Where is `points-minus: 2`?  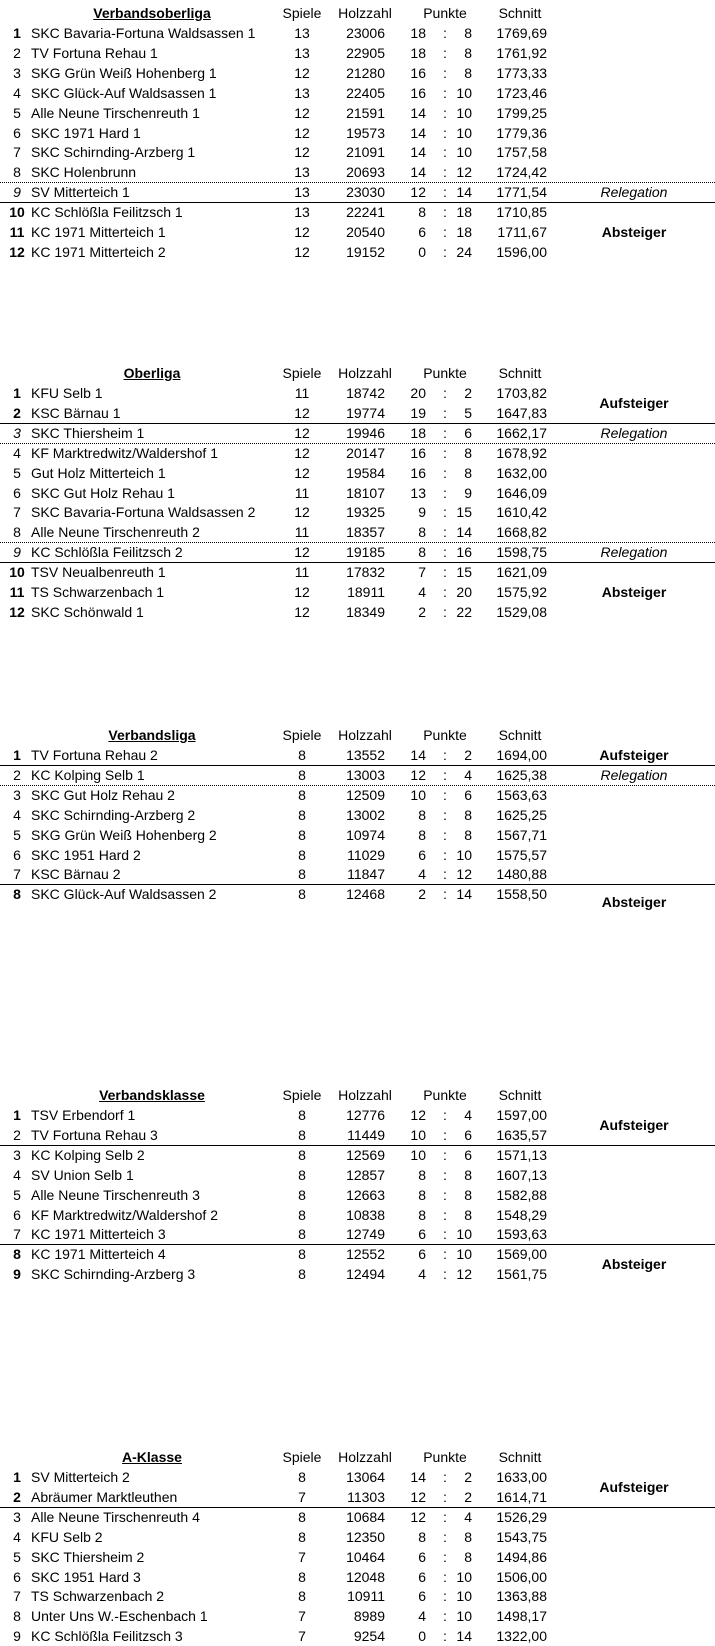 points-minus: 2 is located at coordinates (468, 1496).